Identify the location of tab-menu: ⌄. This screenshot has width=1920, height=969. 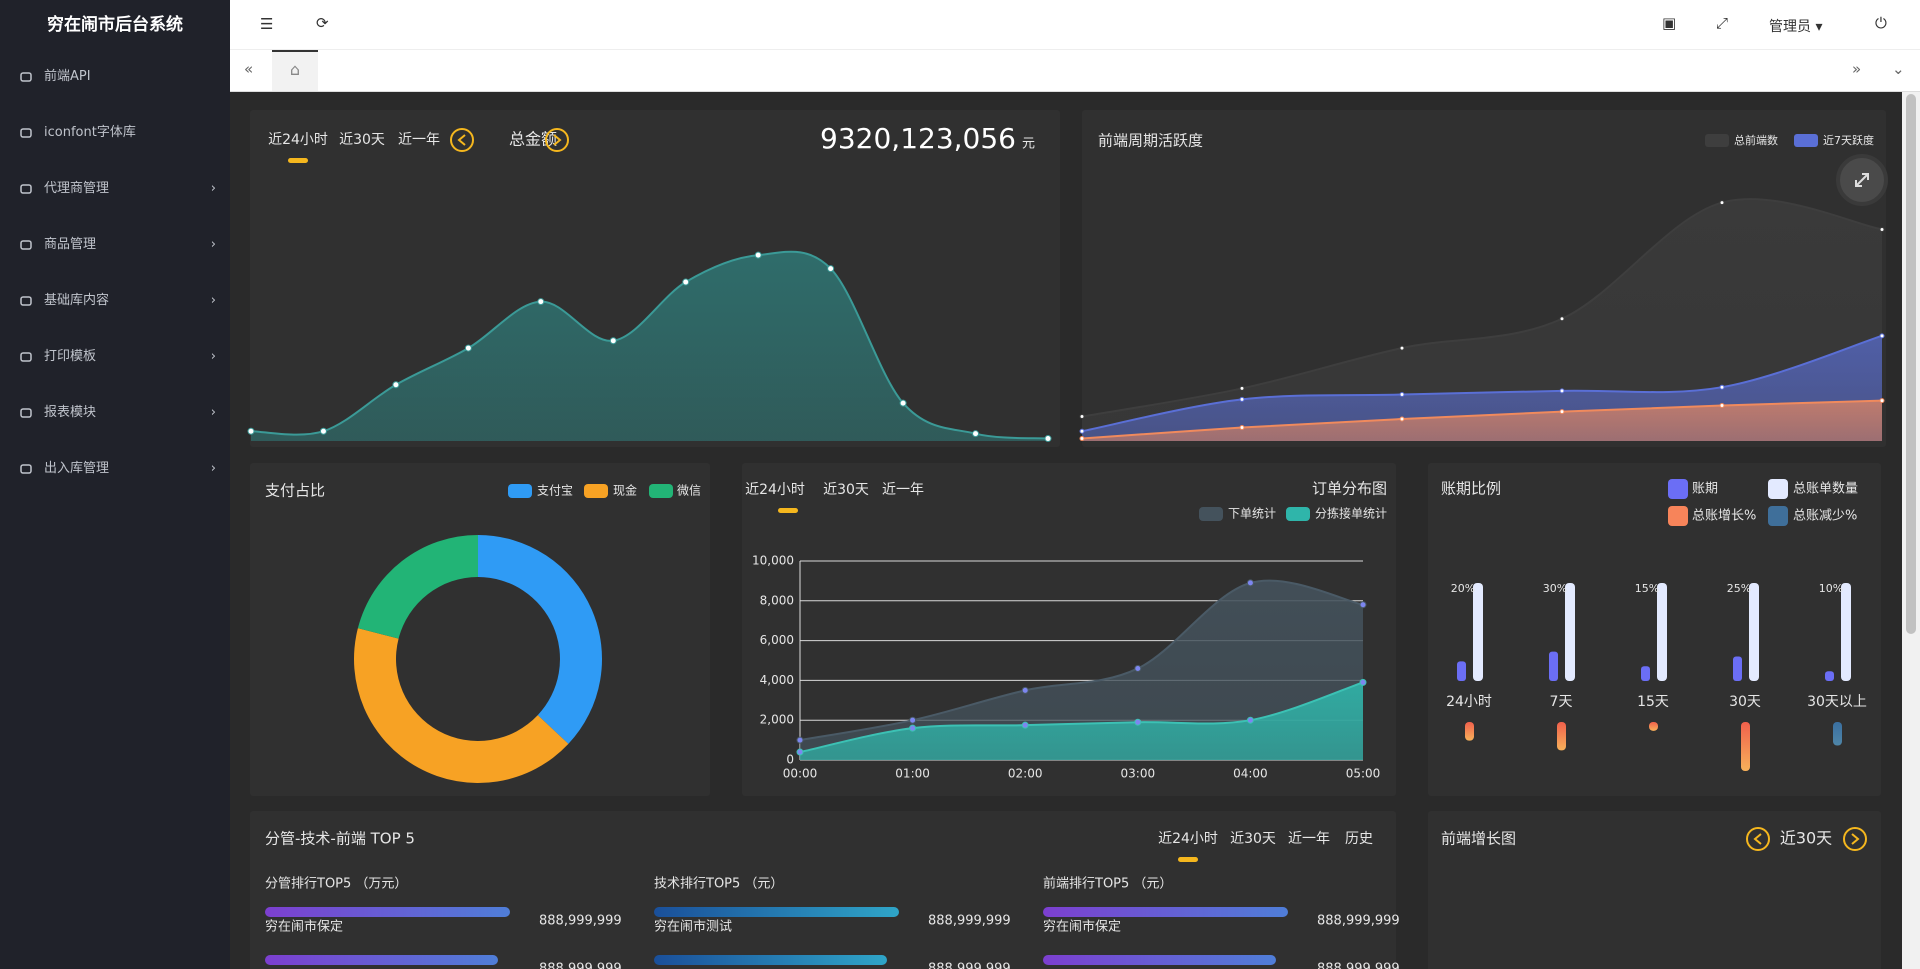
(1898, 69).